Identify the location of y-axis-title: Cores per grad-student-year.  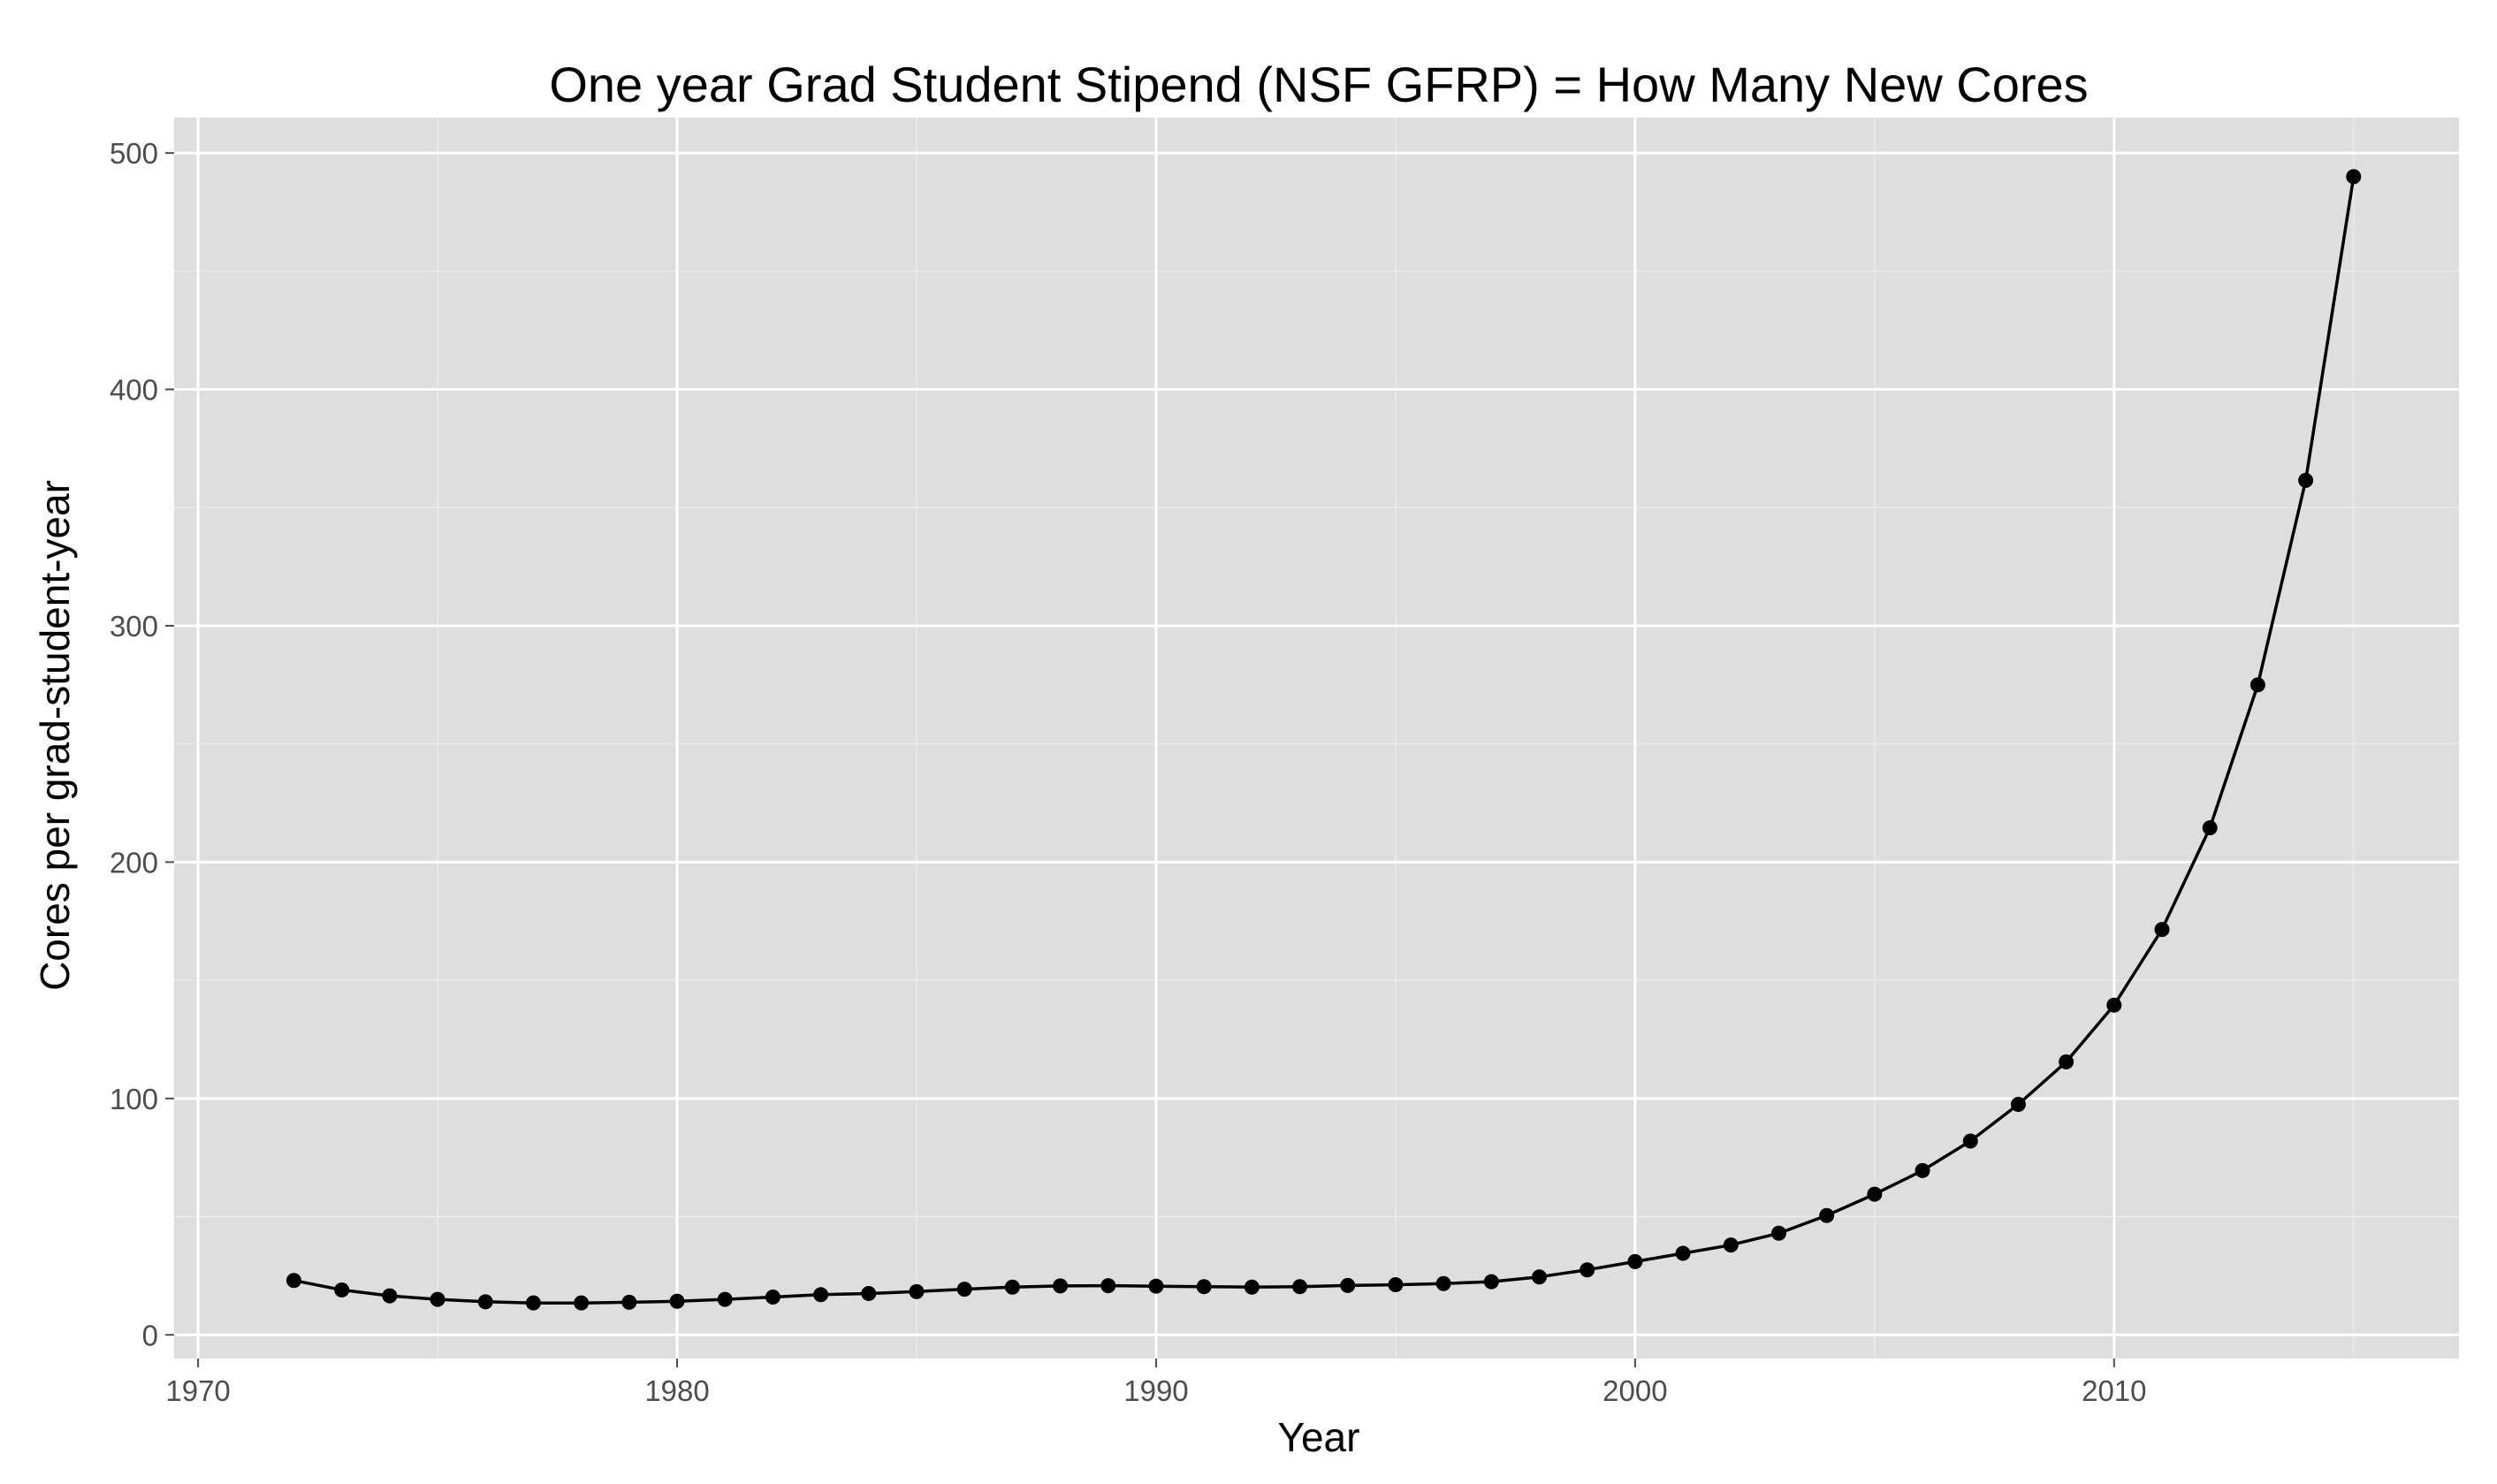
(55, 735).